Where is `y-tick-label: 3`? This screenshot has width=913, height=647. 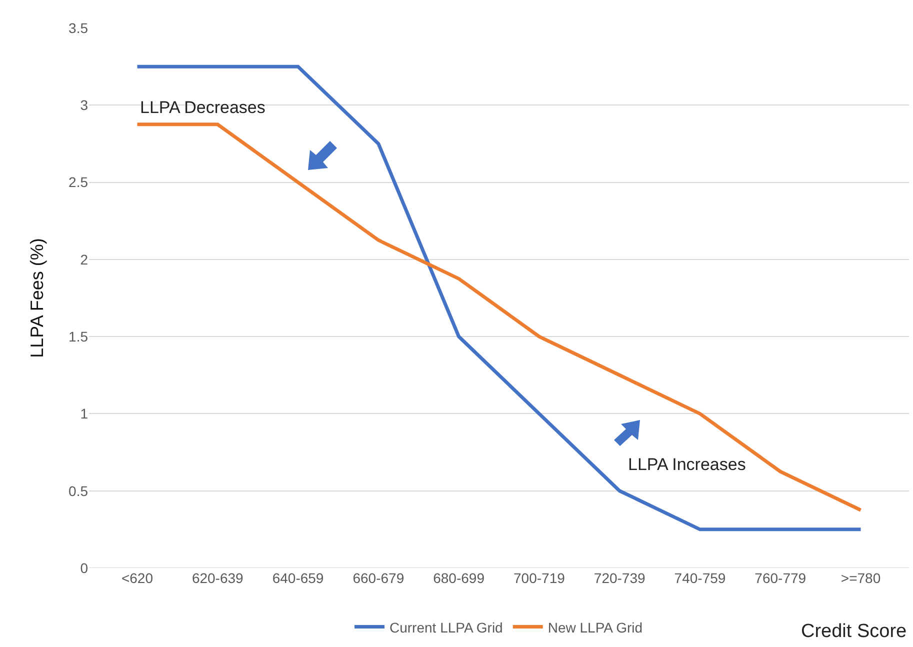
y-tick-label: 3 is located at coordinates (84, 105).